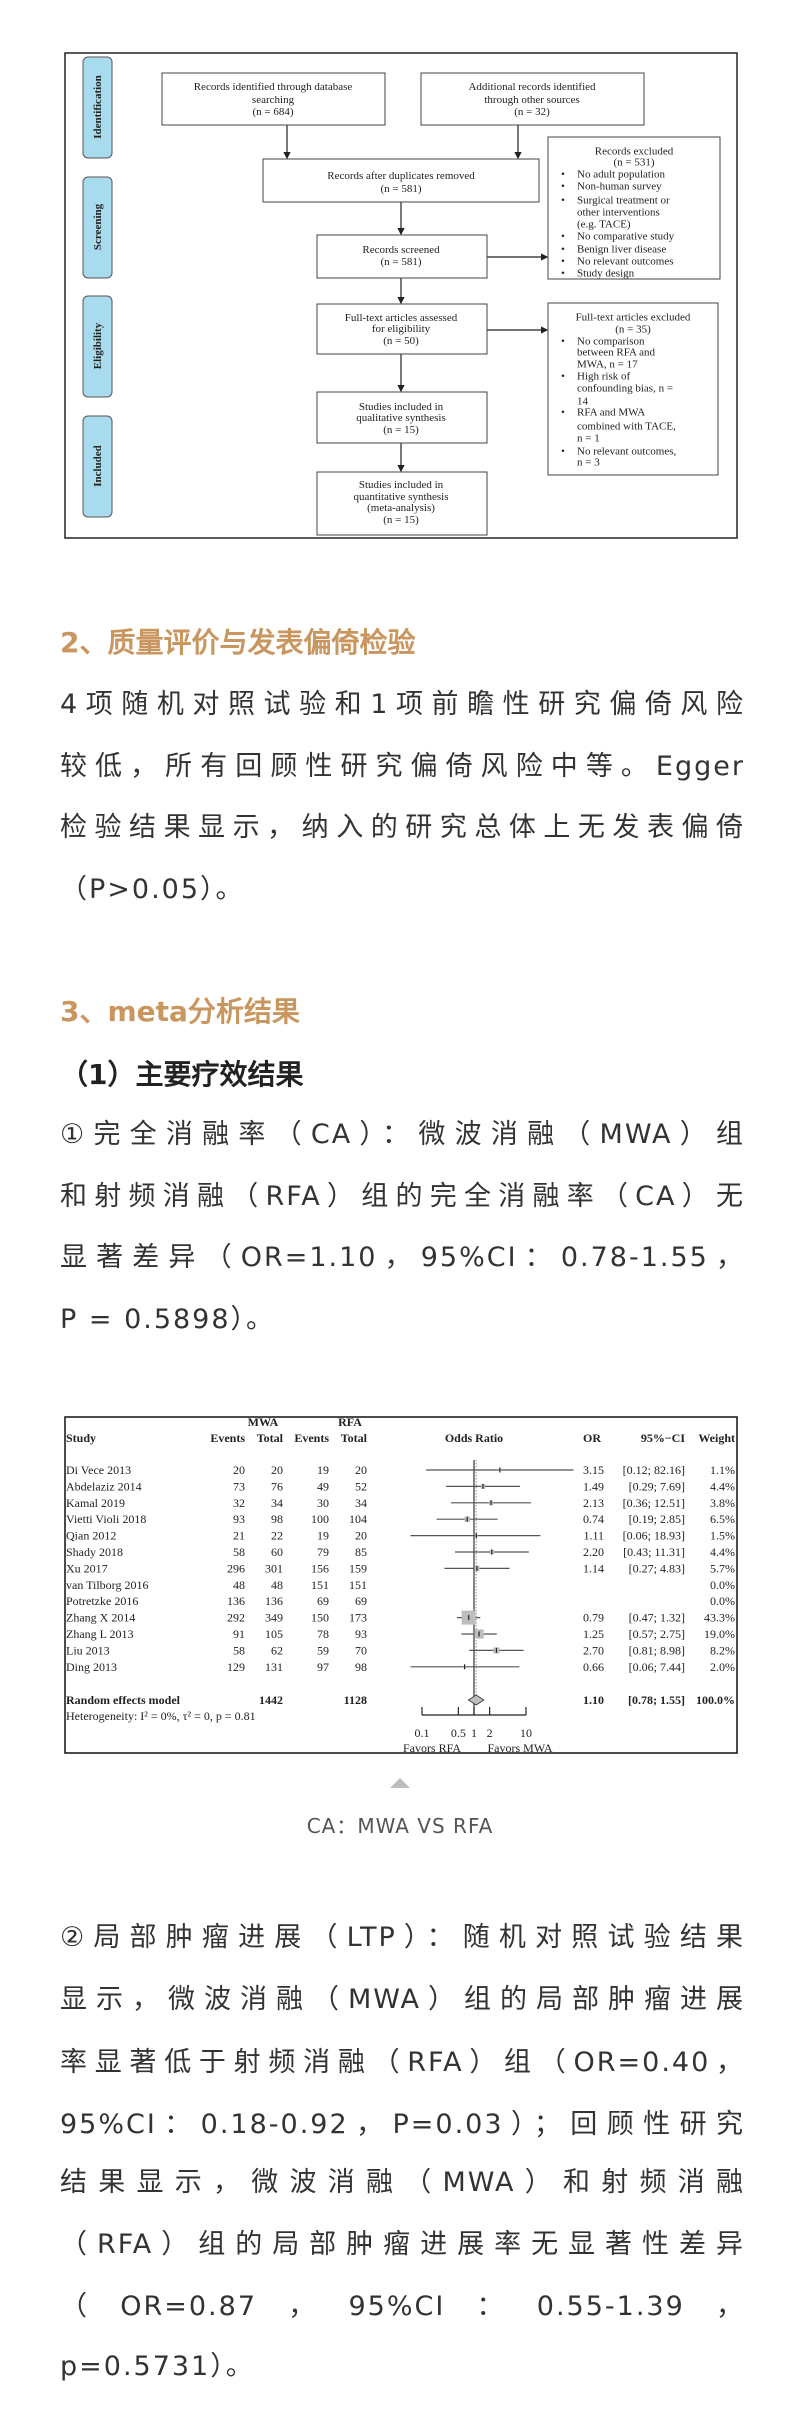 Image resolution: width=800 pixels, height=2423 pixels. Describe the element at coordinates (588, 439) in the screenshot. I see `exclusion-reason: n = 1` at that location.